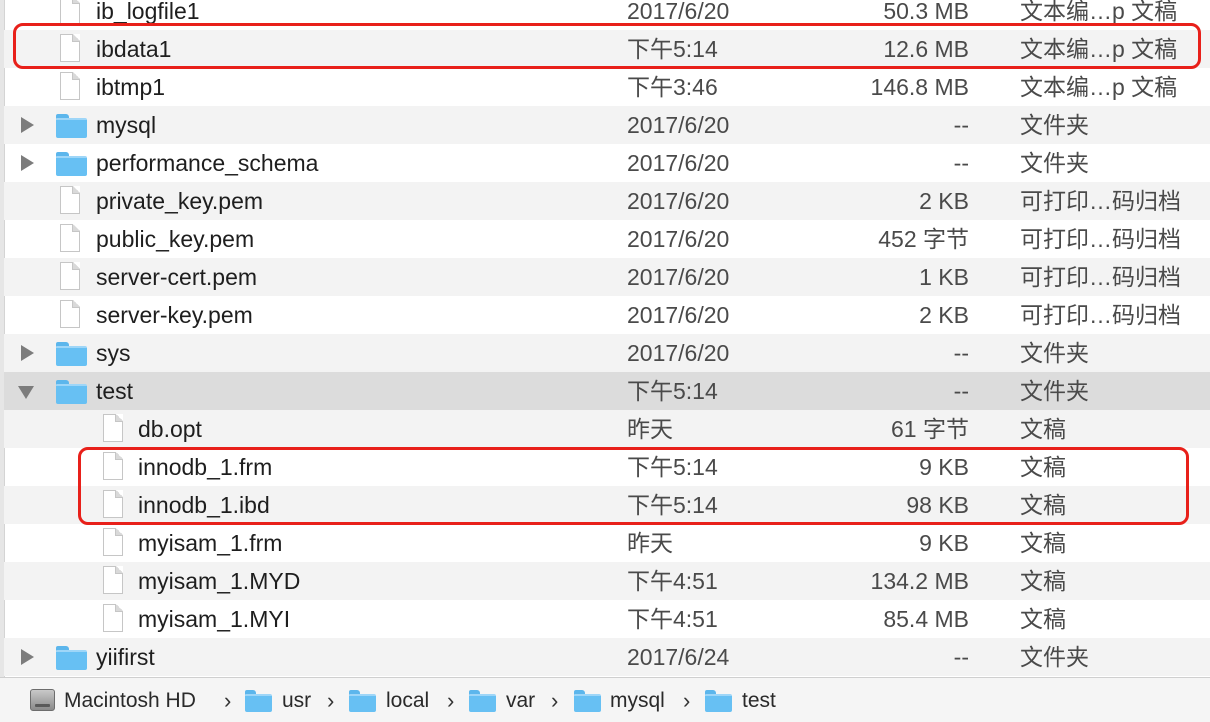 This screenshot has height=722, width=1210. What do you see at coordinates (930, 429) in the screenshot?
I see `file-size: 61 字节` at bounding box center [930, 429].